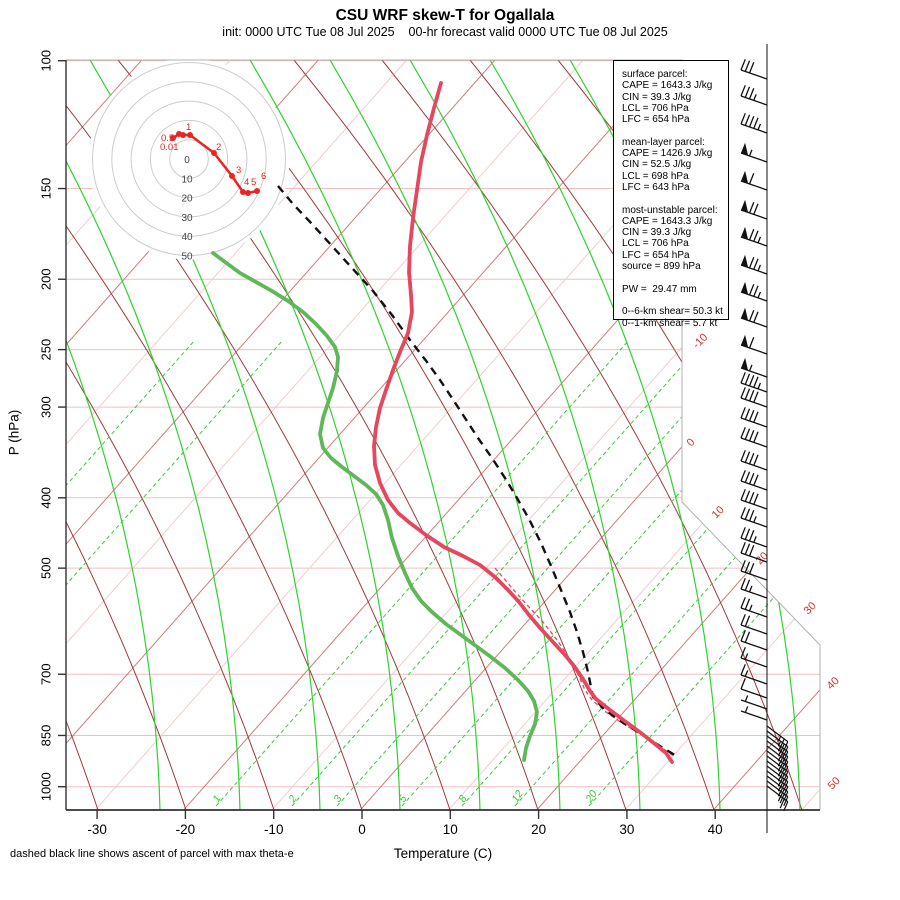 The width and height of the screenshot is (900, 900). Describe the element at coordinates (187, 237) in the screenshot. I see `hodograph-ring-label: 40` at that location.